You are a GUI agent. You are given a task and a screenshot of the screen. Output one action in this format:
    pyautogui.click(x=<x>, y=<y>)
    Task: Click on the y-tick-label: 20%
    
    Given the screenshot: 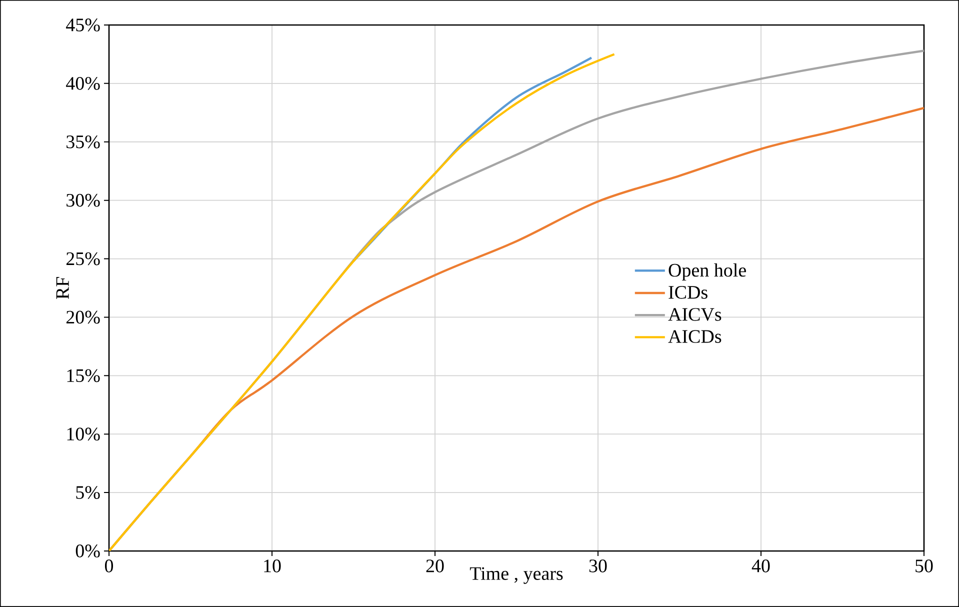 What is the action you would take?
    pyautogui.click(x=83, y=317)
    